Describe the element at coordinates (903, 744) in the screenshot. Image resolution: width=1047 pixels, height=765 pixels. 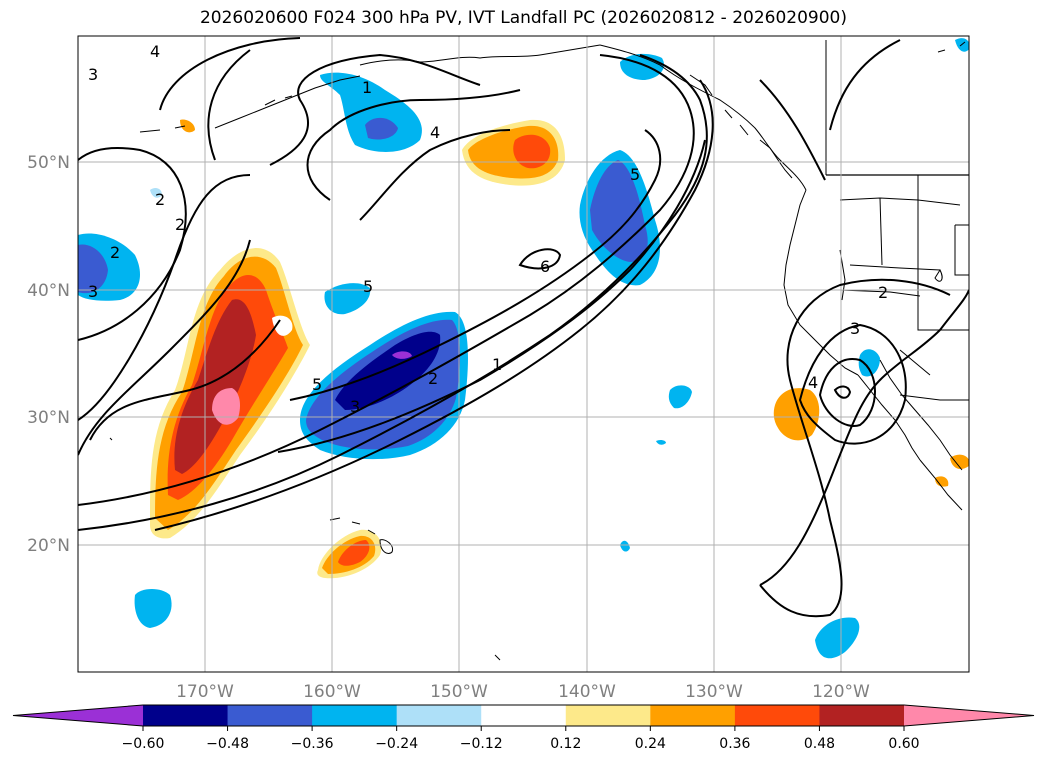
I see `colorbar-tick-label: 0.60` at that location.